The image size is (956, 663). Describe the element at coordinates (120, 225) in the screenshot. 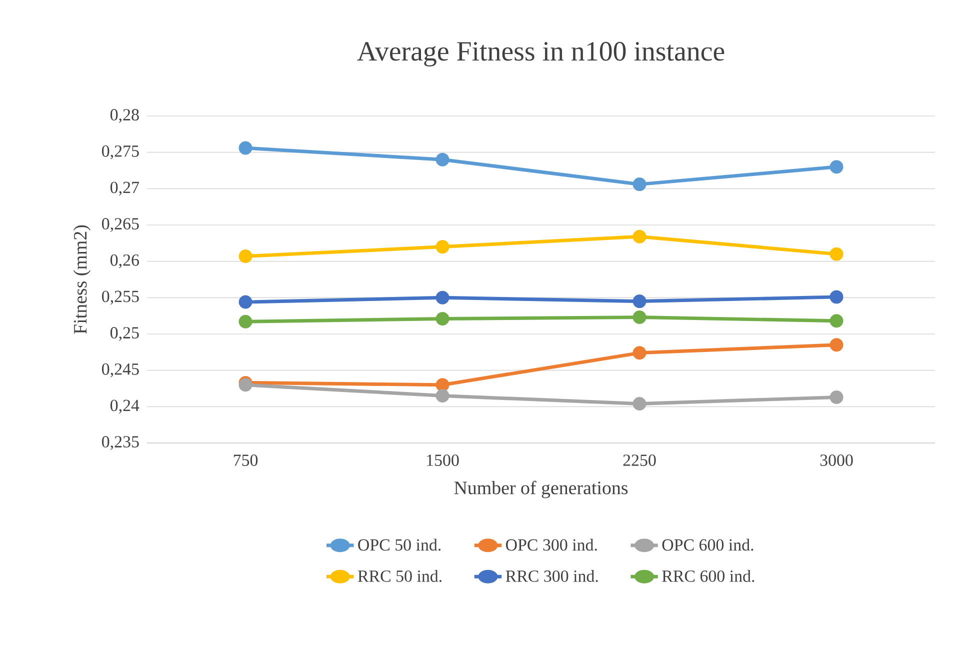

I see `y-tick-label: 0,265` at that location.